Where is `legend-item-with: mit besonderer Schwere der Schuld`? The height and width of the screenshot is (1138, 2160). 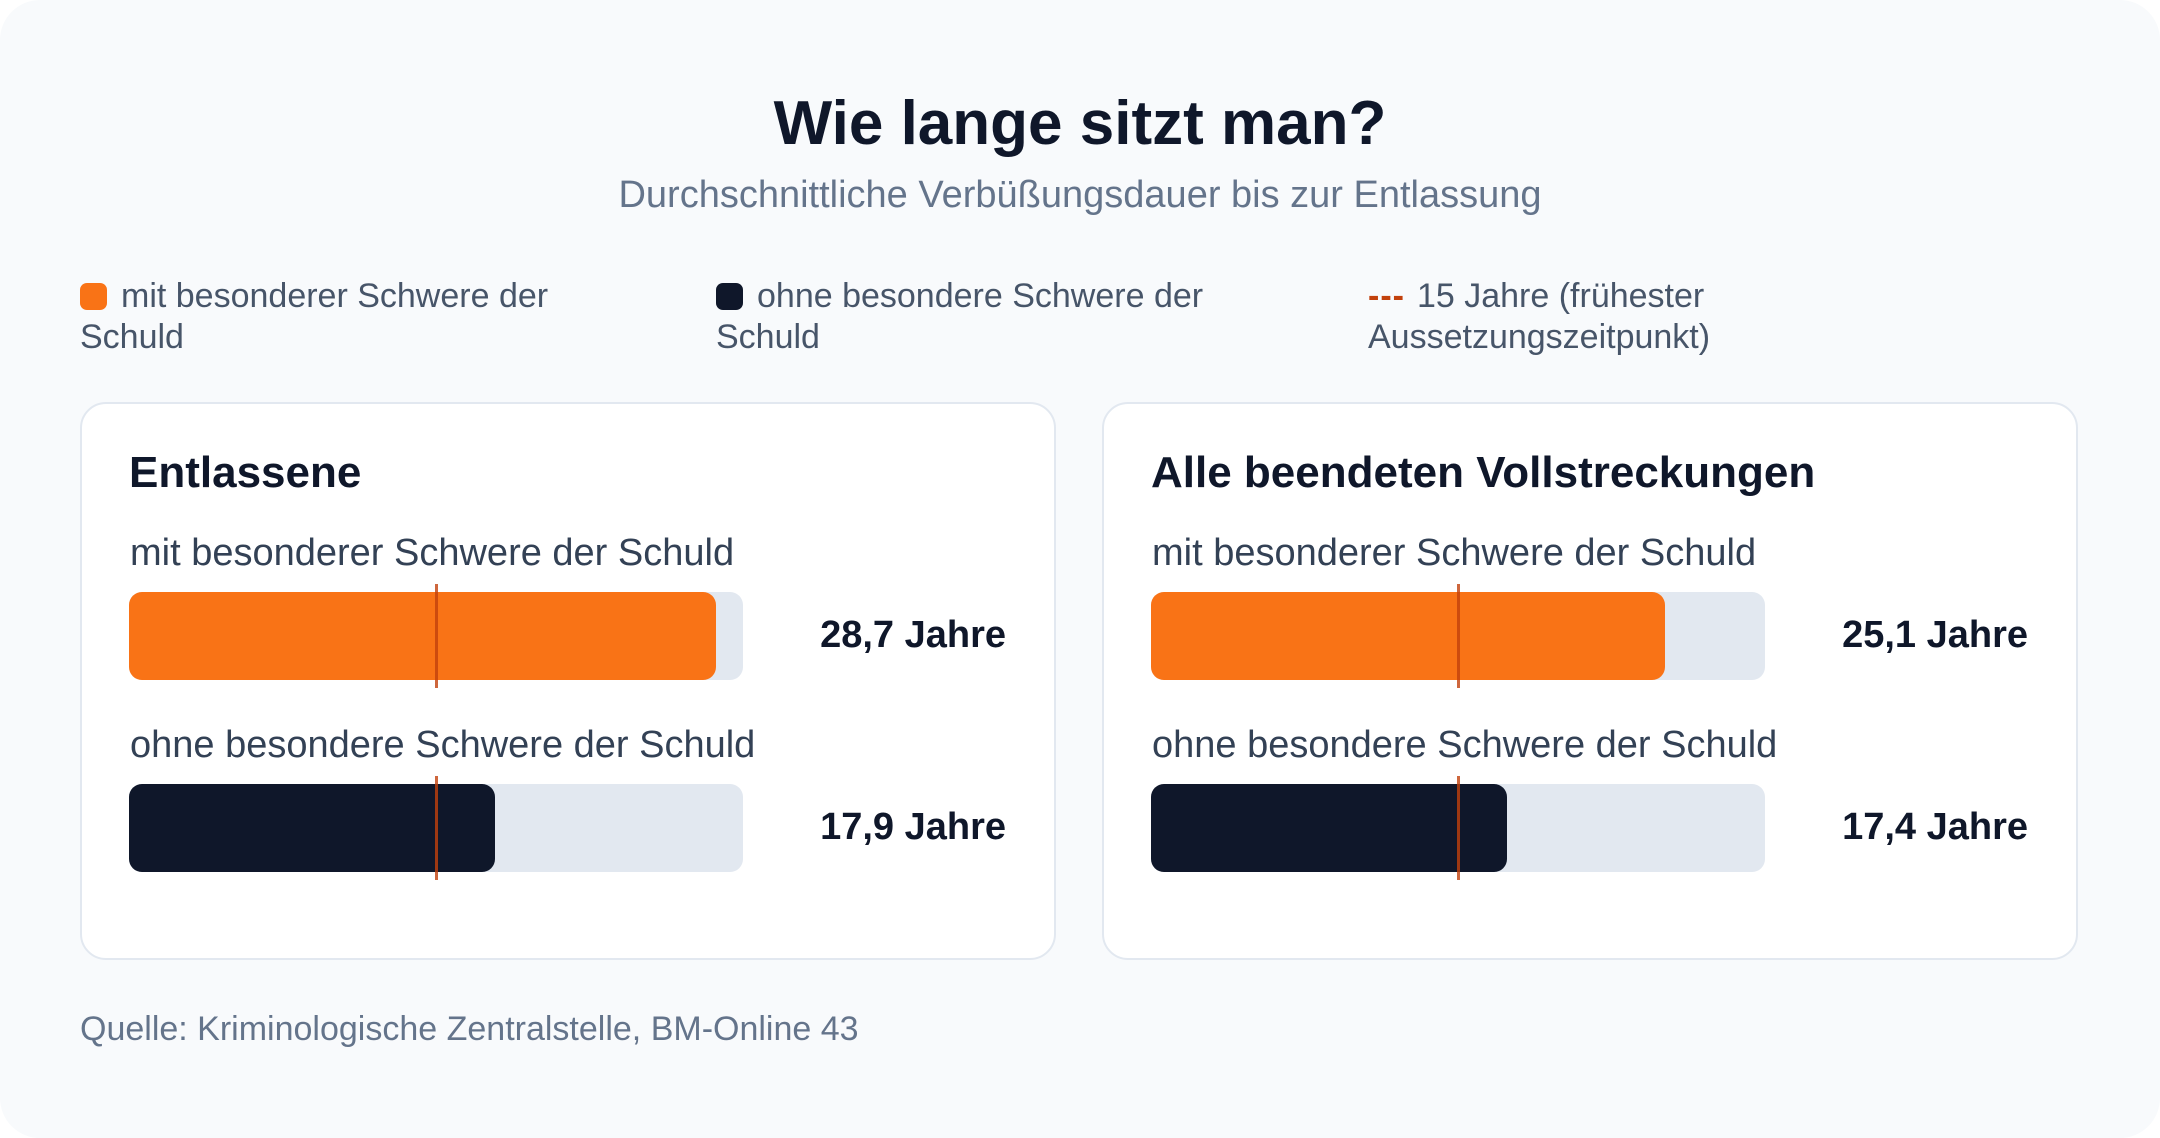 legend-item-with: mit besonderer Schwere der Schuld is located at coordinates (360, 317).